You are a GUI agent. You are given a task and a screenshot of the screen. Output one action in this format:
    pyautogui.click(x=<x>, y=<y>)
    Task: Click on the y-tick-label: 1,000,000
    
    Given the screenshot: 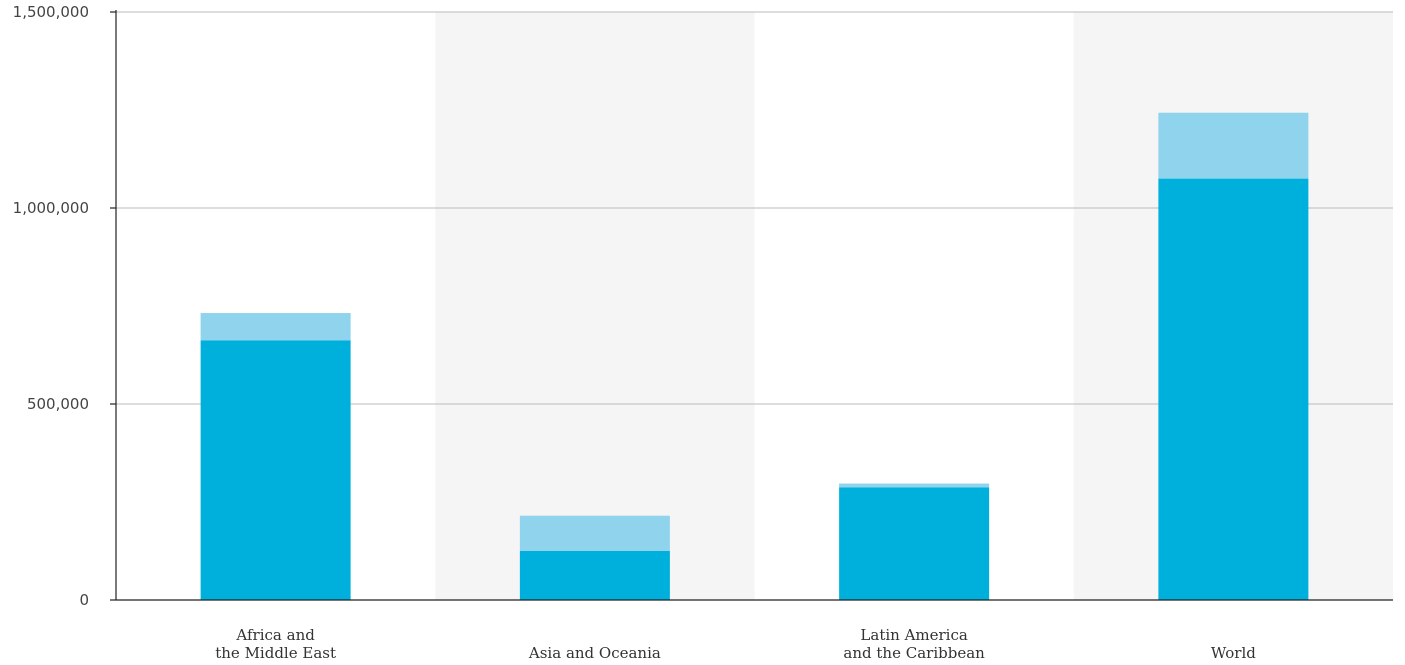 What is the action you would take?
    pyautogui.click(x=51, y=208)
    